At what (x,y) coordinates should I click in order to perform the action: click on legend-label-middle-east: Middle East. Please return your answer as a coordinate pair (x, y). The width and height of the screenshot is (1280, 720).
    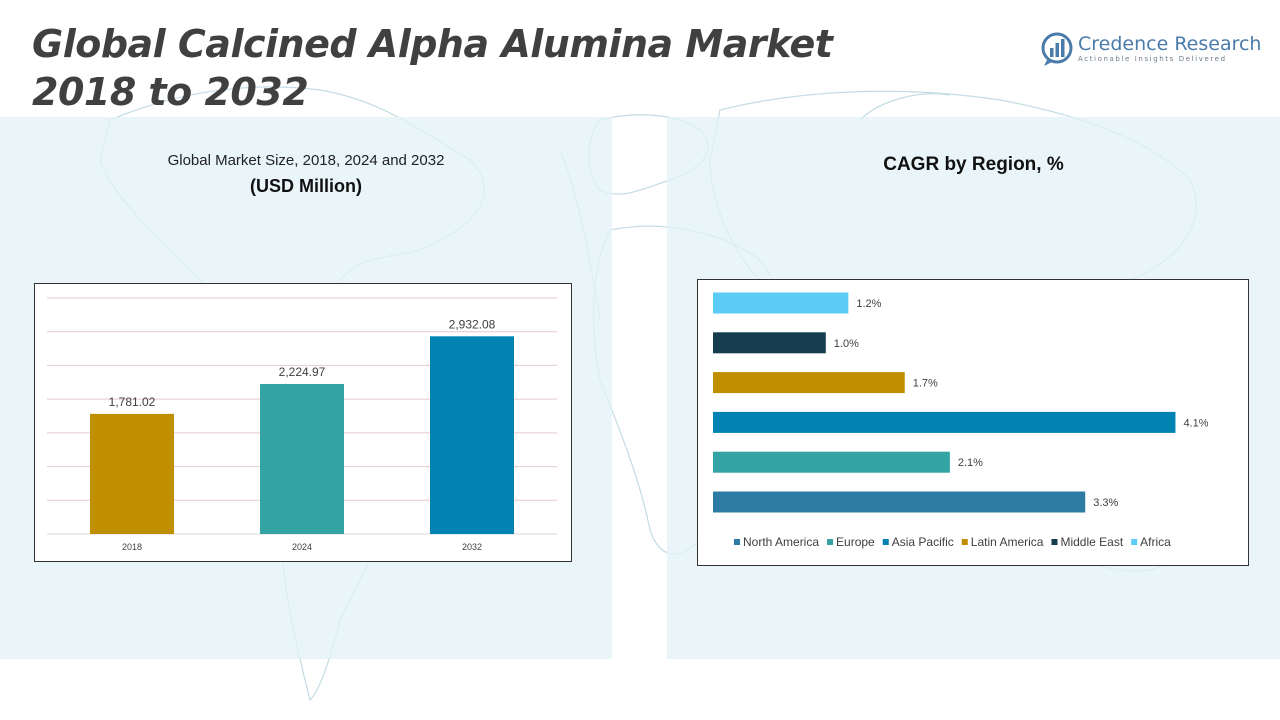
    Looking at the image, I should click on (1091, 542).